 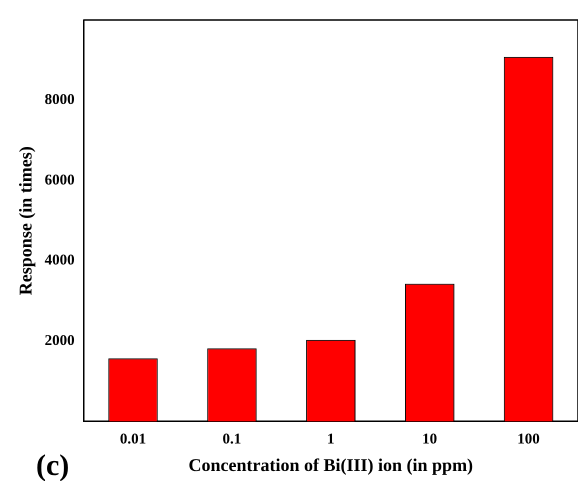 What do you see at coordinates (59, 100) in the screenshot?
I see `y-tick-label: 8000` at bounding box center [59, 100].